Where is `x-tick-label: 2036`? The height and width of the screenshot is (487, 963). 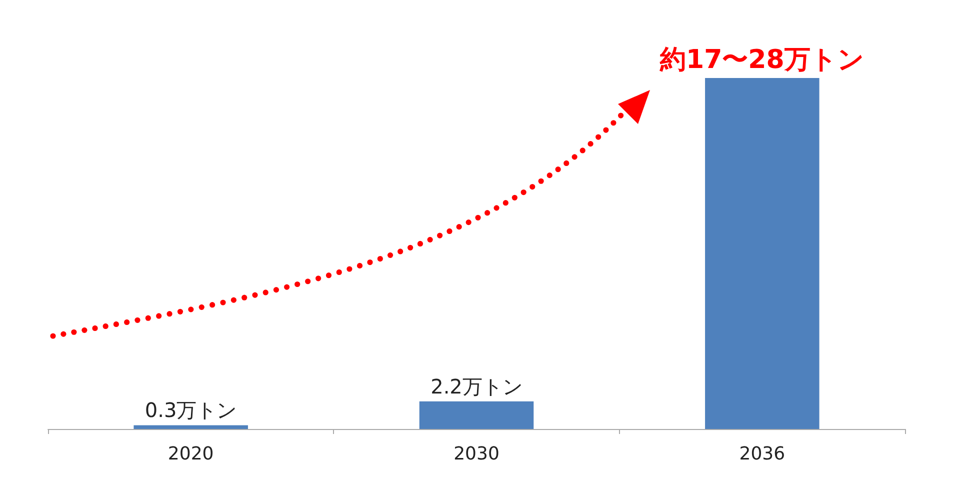
x-tick-label: 2036 is located at coordinates (762, 454).